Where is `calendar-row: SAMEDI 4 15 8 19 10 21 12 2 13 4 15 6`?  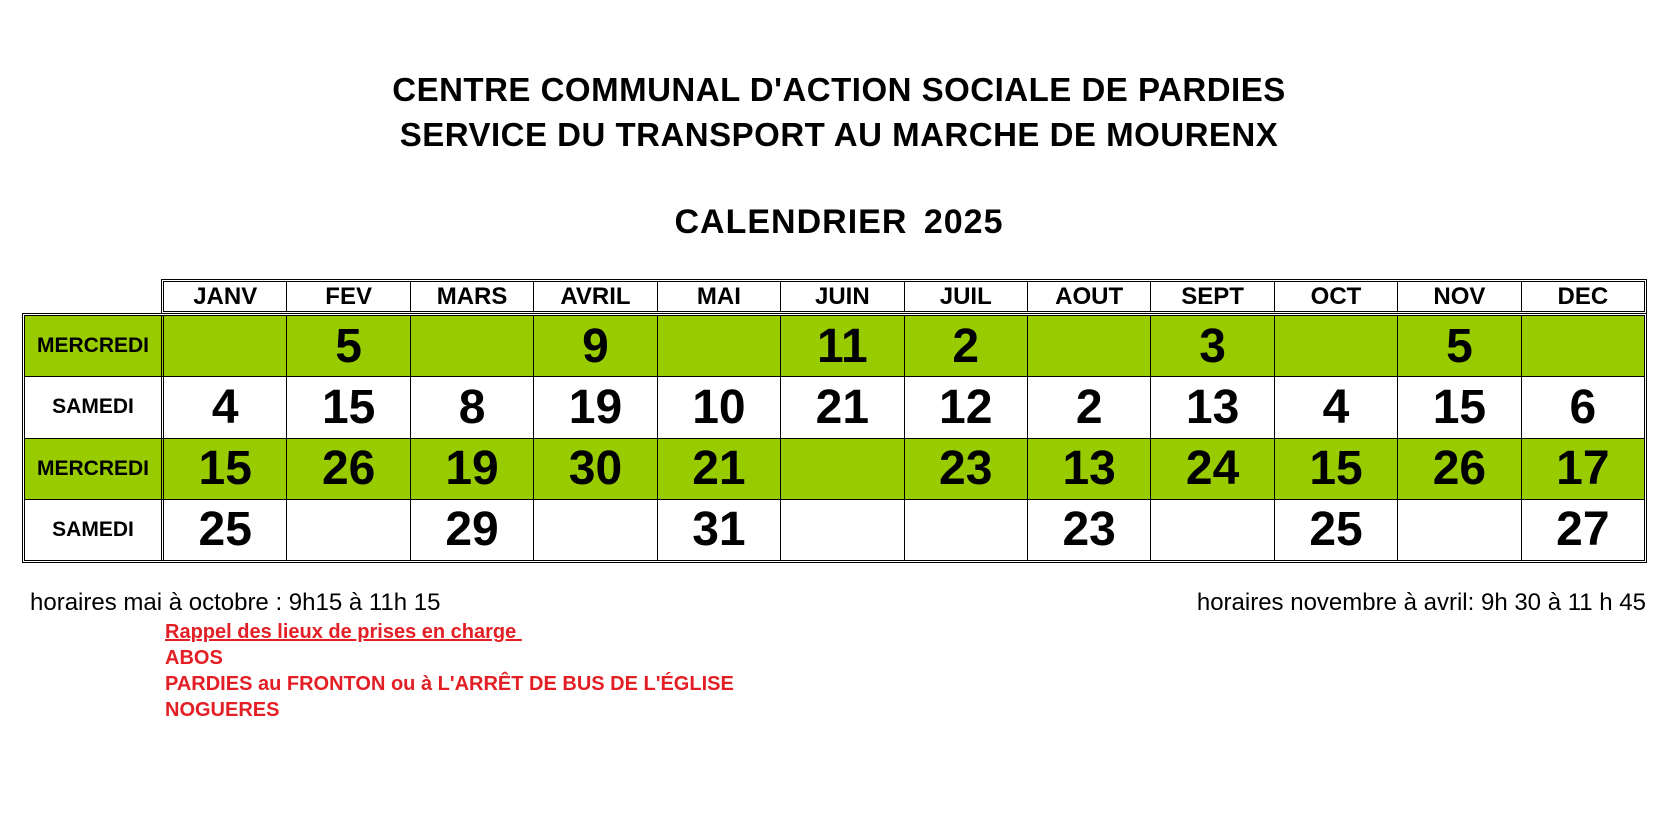 calendar-row: SAMEDI 4 15 8 19 10 21 12 2 13 4 15 6 is located at coordinates (834, 407).